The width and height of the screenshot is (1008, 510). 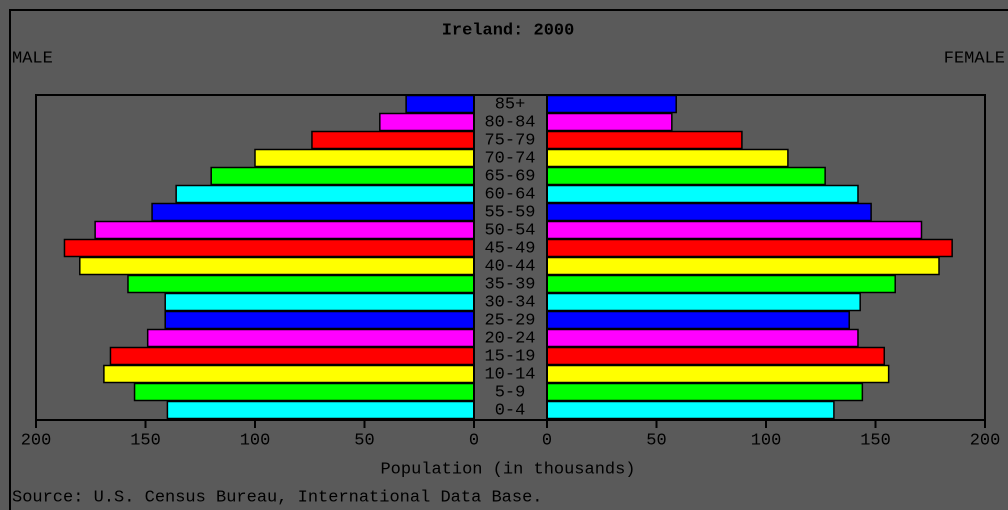 I want to click on age-label: 35-39, so click(x=509, y=284).